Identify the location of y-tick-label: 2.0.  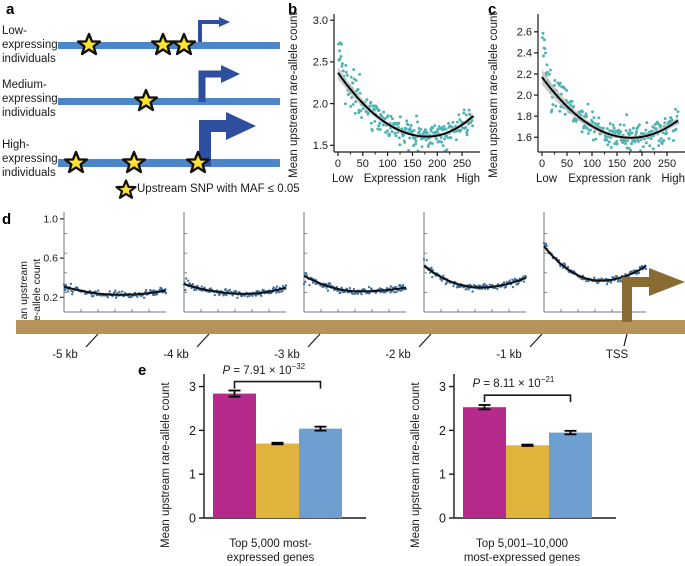
(524, 96).